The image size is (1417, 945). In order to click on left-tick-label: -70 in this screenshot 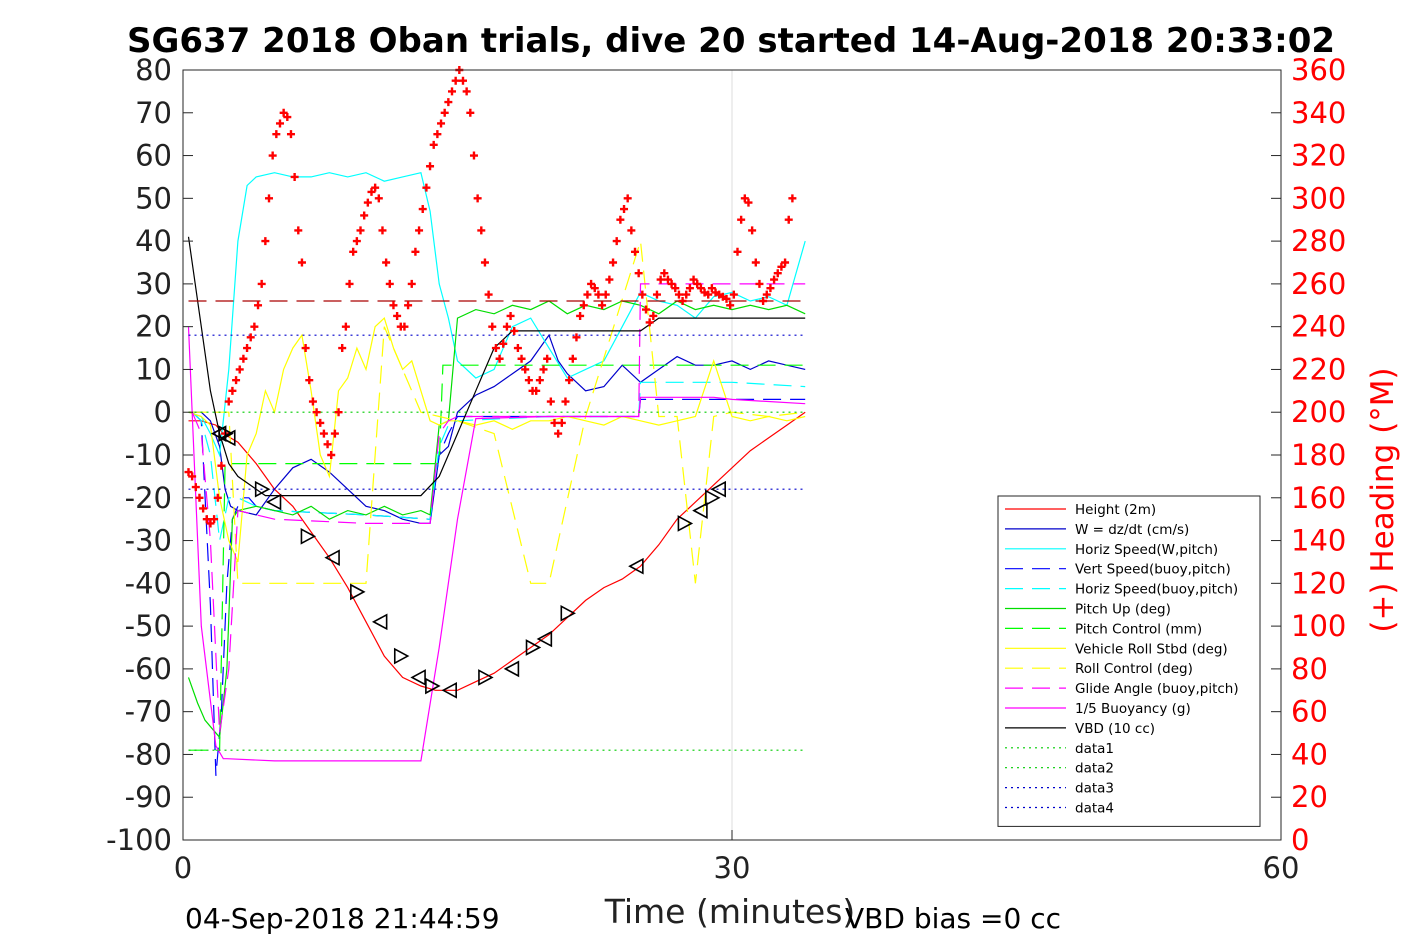, I will do `click(148, 712)`.